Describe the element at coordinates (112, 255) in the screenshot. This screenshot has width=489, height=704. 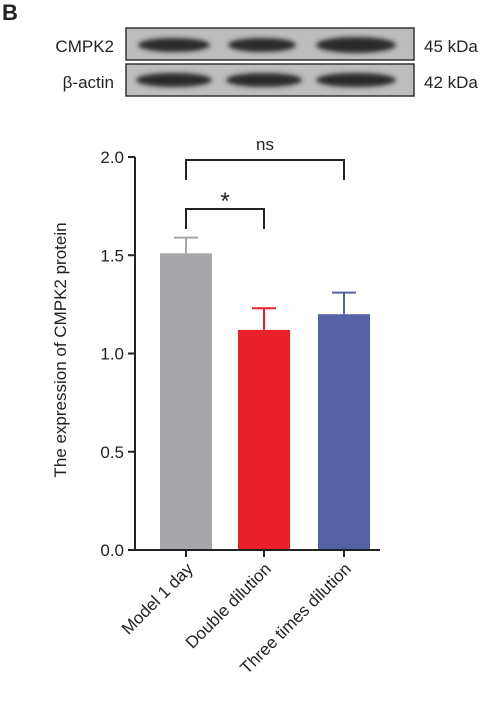
I see `y-tick-label: 1.5` at that location.